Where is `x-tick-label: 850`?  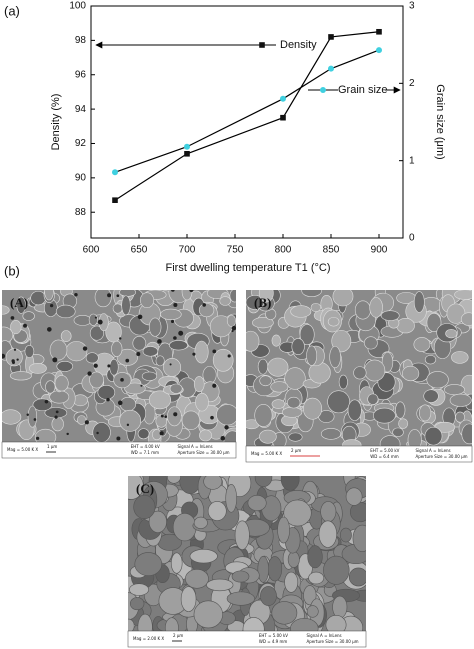 x-tick-label: 850 is located at coordinates (331, 250).